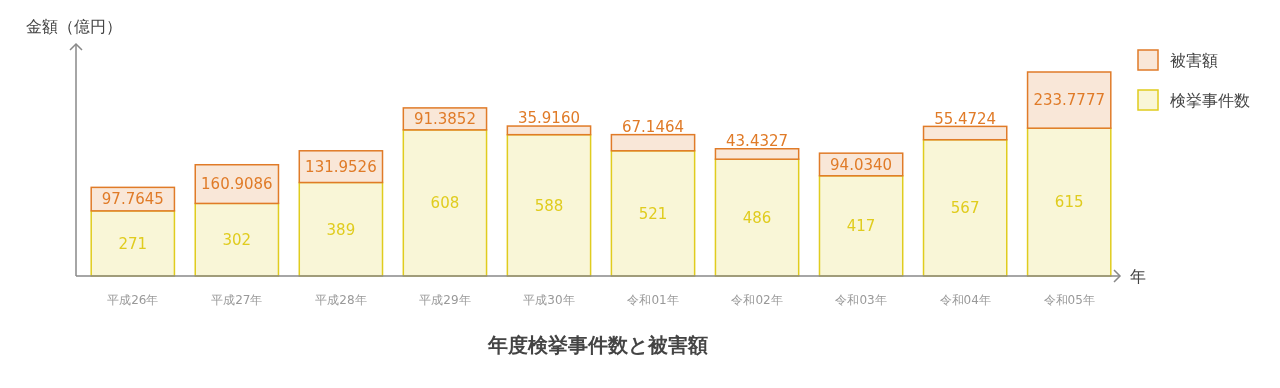  I want to click on data-label: 131.9526, so click(341, 166).